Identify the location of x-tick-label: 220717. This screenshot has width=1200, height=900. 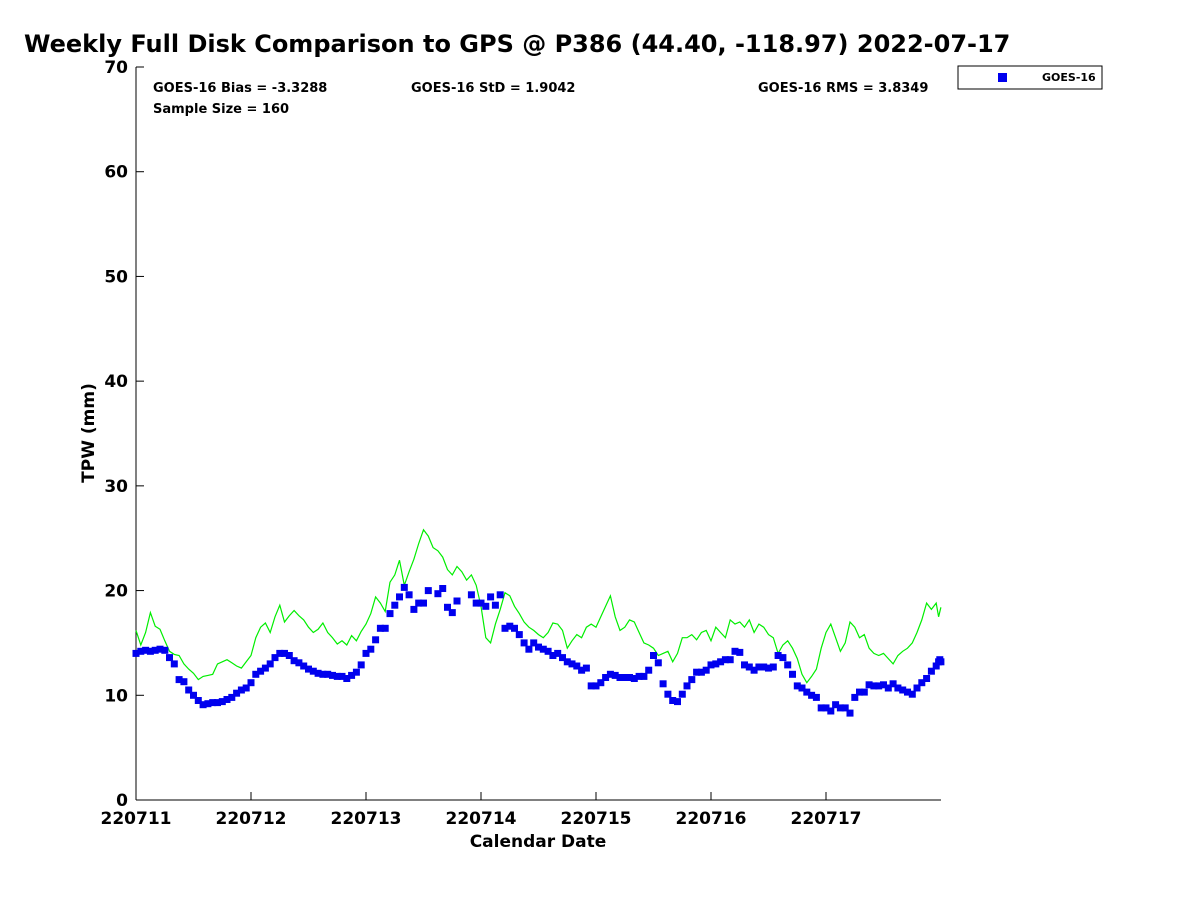
(826, 819).